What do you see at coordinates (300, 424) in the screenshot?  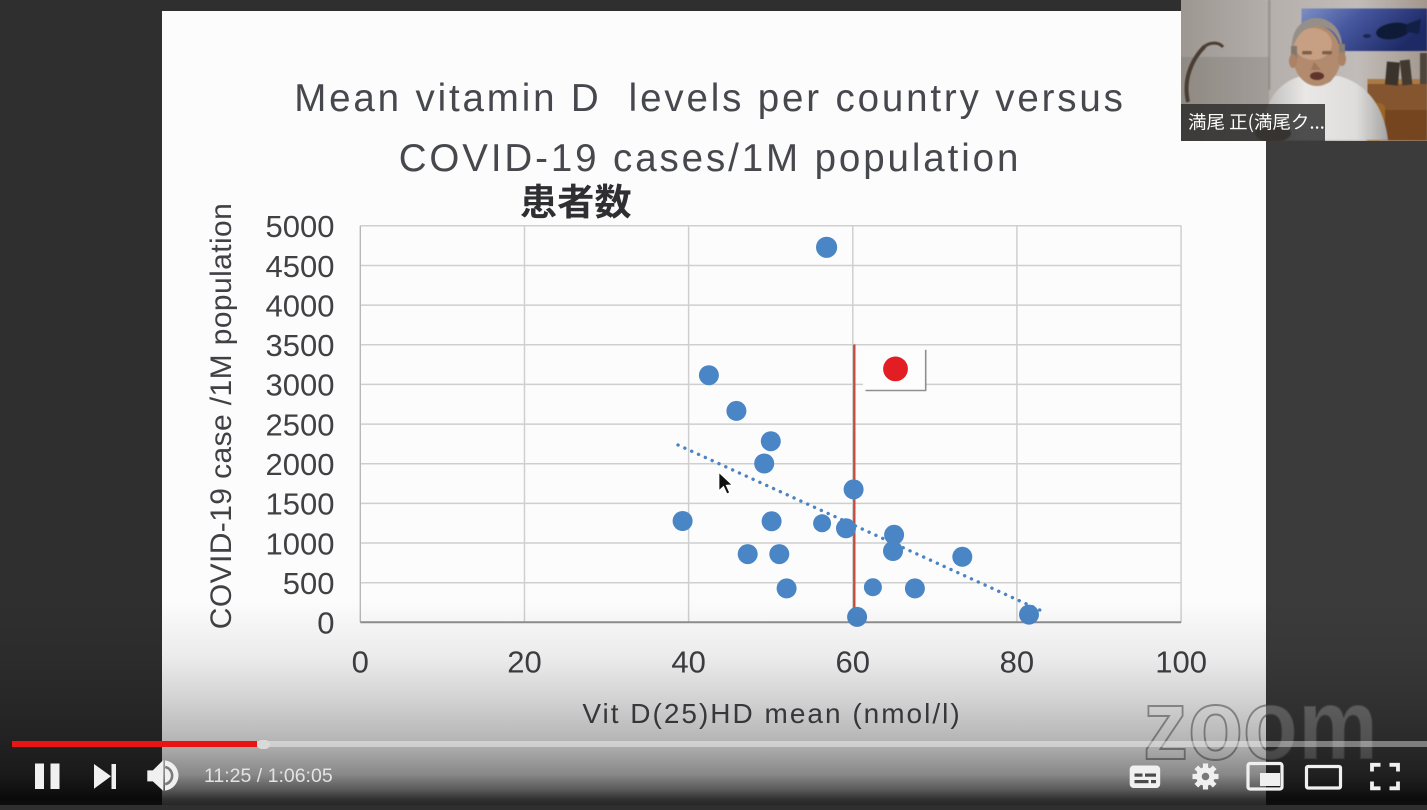 I see `svg-text: 2500` at bounding box center [300, 424].